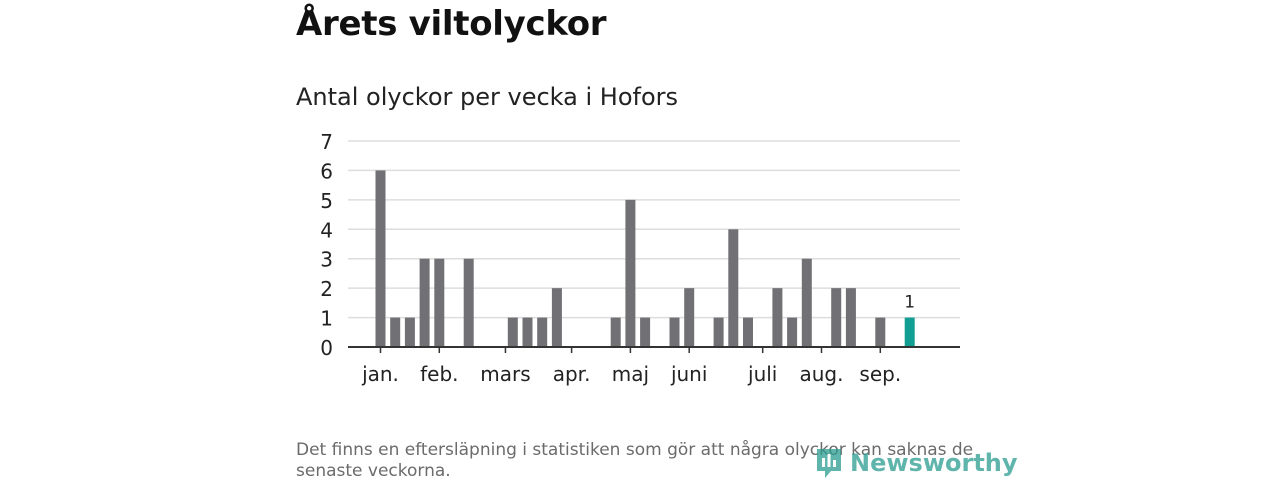 The width and height of the screenshot is (1280, 482). What do you see at coordinates (934, 463) in the screenshot?
I see `logo-text: Newsworthy` at bounding box center [934, 463].